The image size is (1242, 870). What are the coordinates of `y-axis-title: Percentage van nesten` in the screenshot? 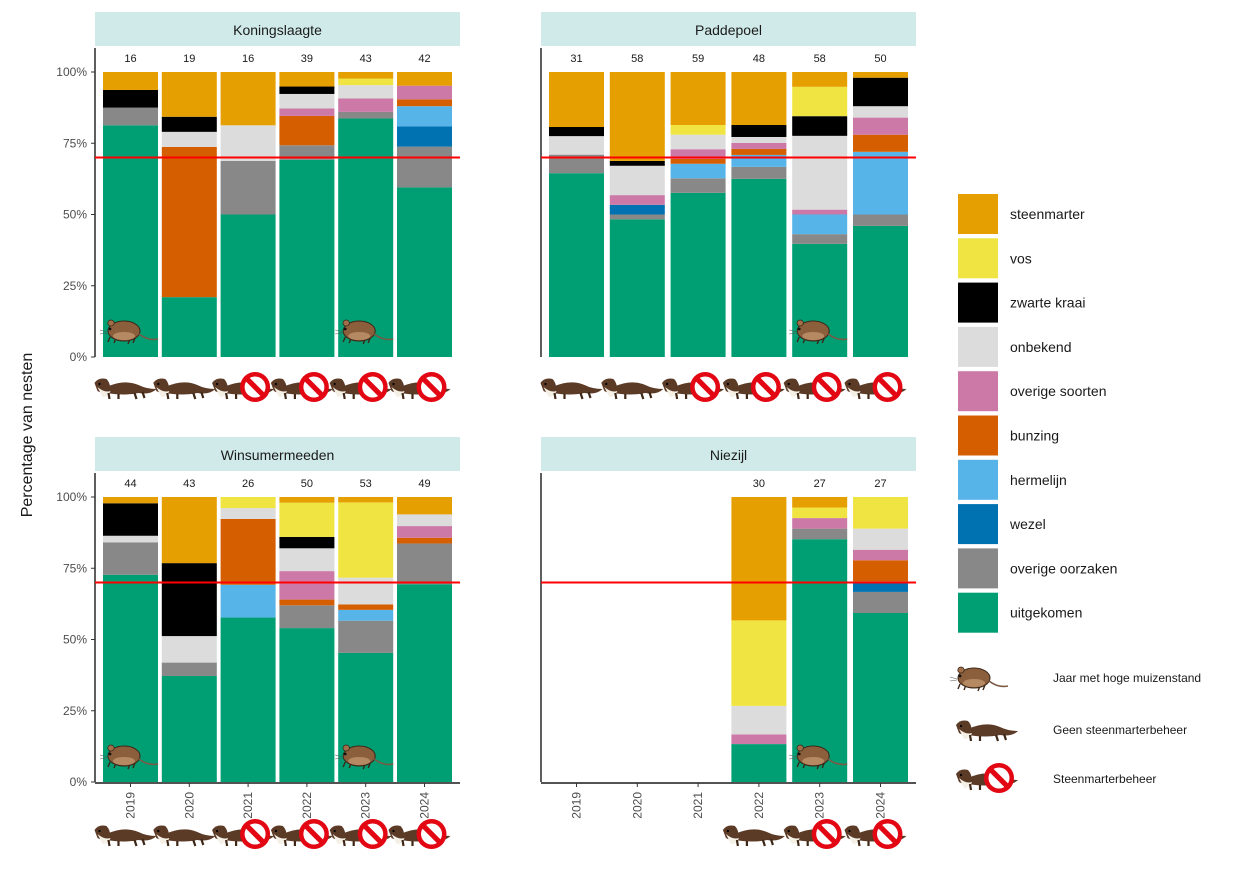 It's located at (27, 435).